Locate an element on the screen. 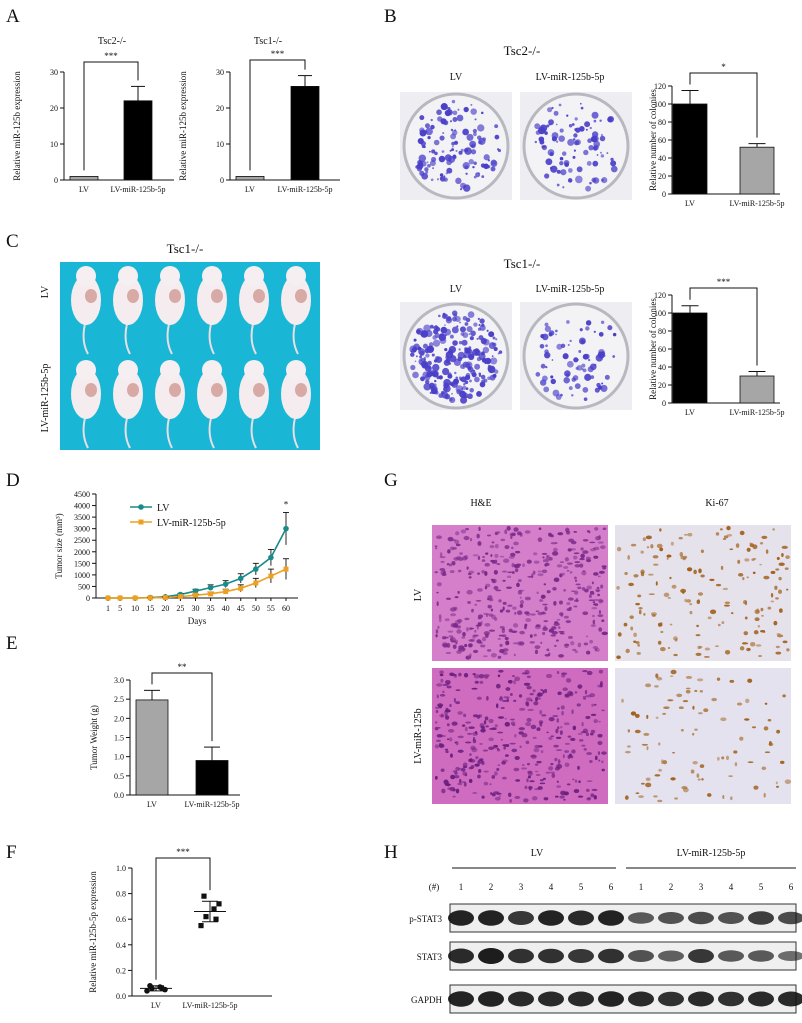  c-mouse-mir-5-tail is located at coordinates (253, 433).